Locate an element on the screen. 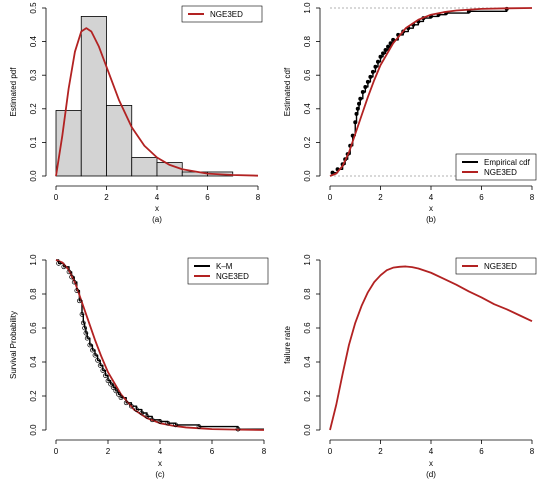 The image size is (550, 484). y-axis-label: Survival Probability is located at coordinates (13, 345).